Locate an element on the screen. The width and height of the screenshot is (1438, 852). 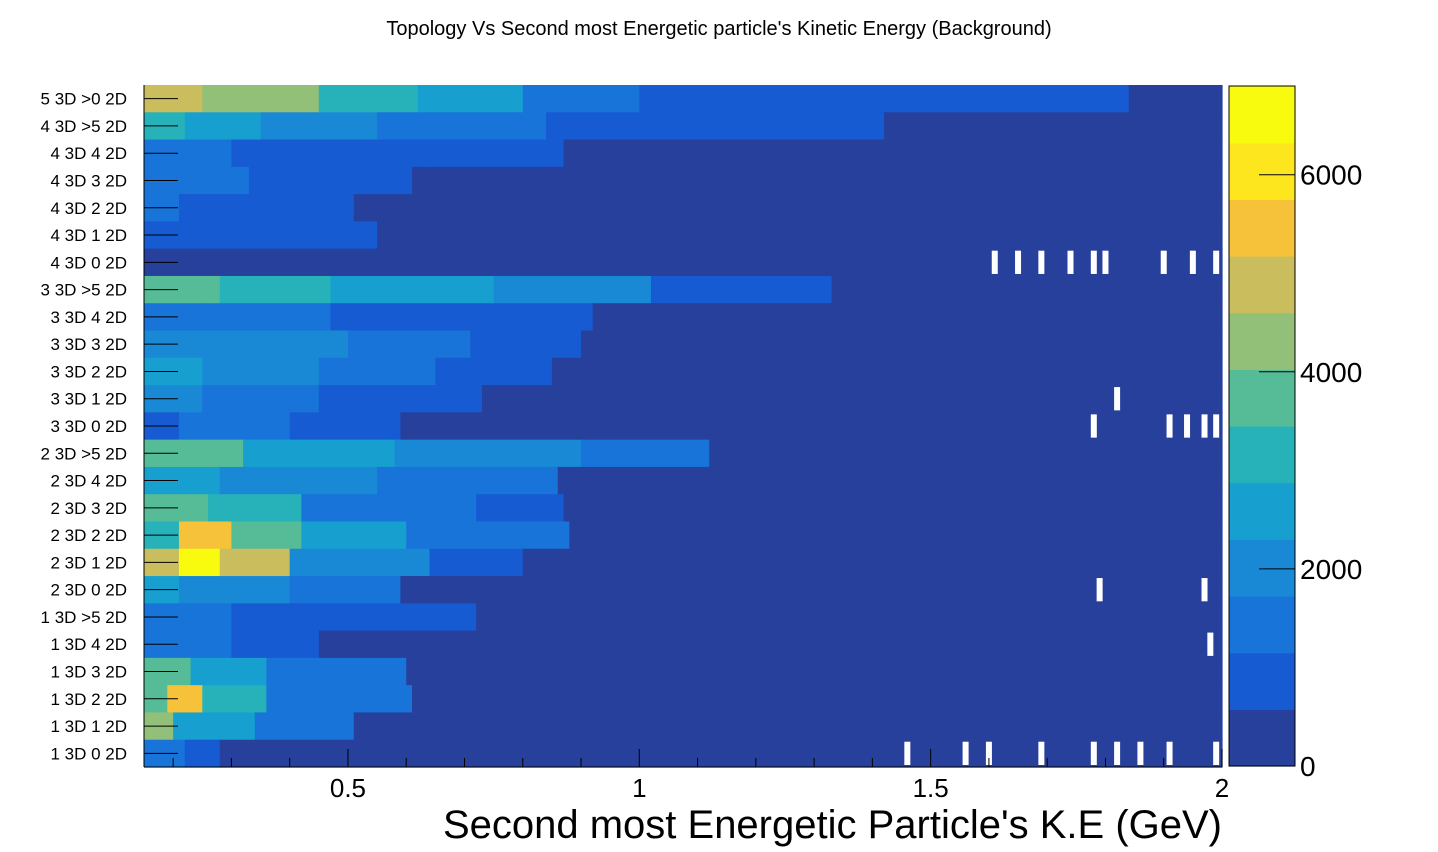
y-tick-label: 1 3D 0 2D is located at coordinates (88, 753).